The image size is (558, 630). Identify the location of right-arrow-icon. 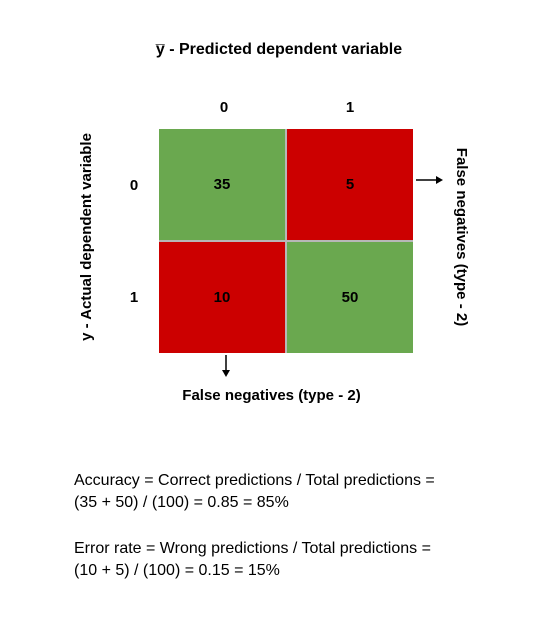
(429, 180).